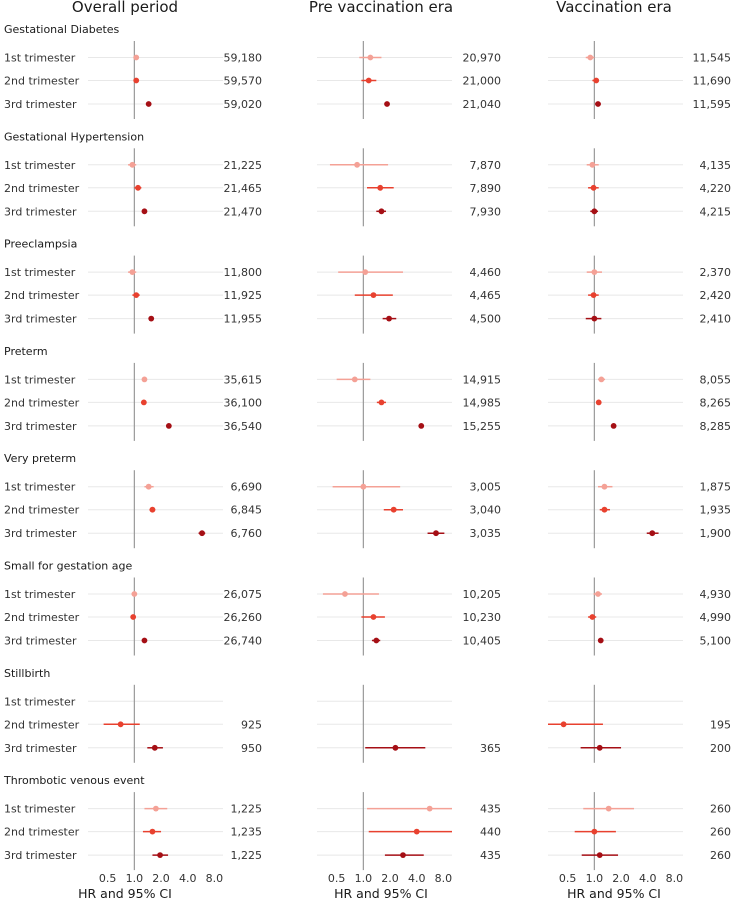 The image size is (740, 900). Describe the element at coordinates (482, 379) in the screenshot. I see `count-label: 14,915` at that location.